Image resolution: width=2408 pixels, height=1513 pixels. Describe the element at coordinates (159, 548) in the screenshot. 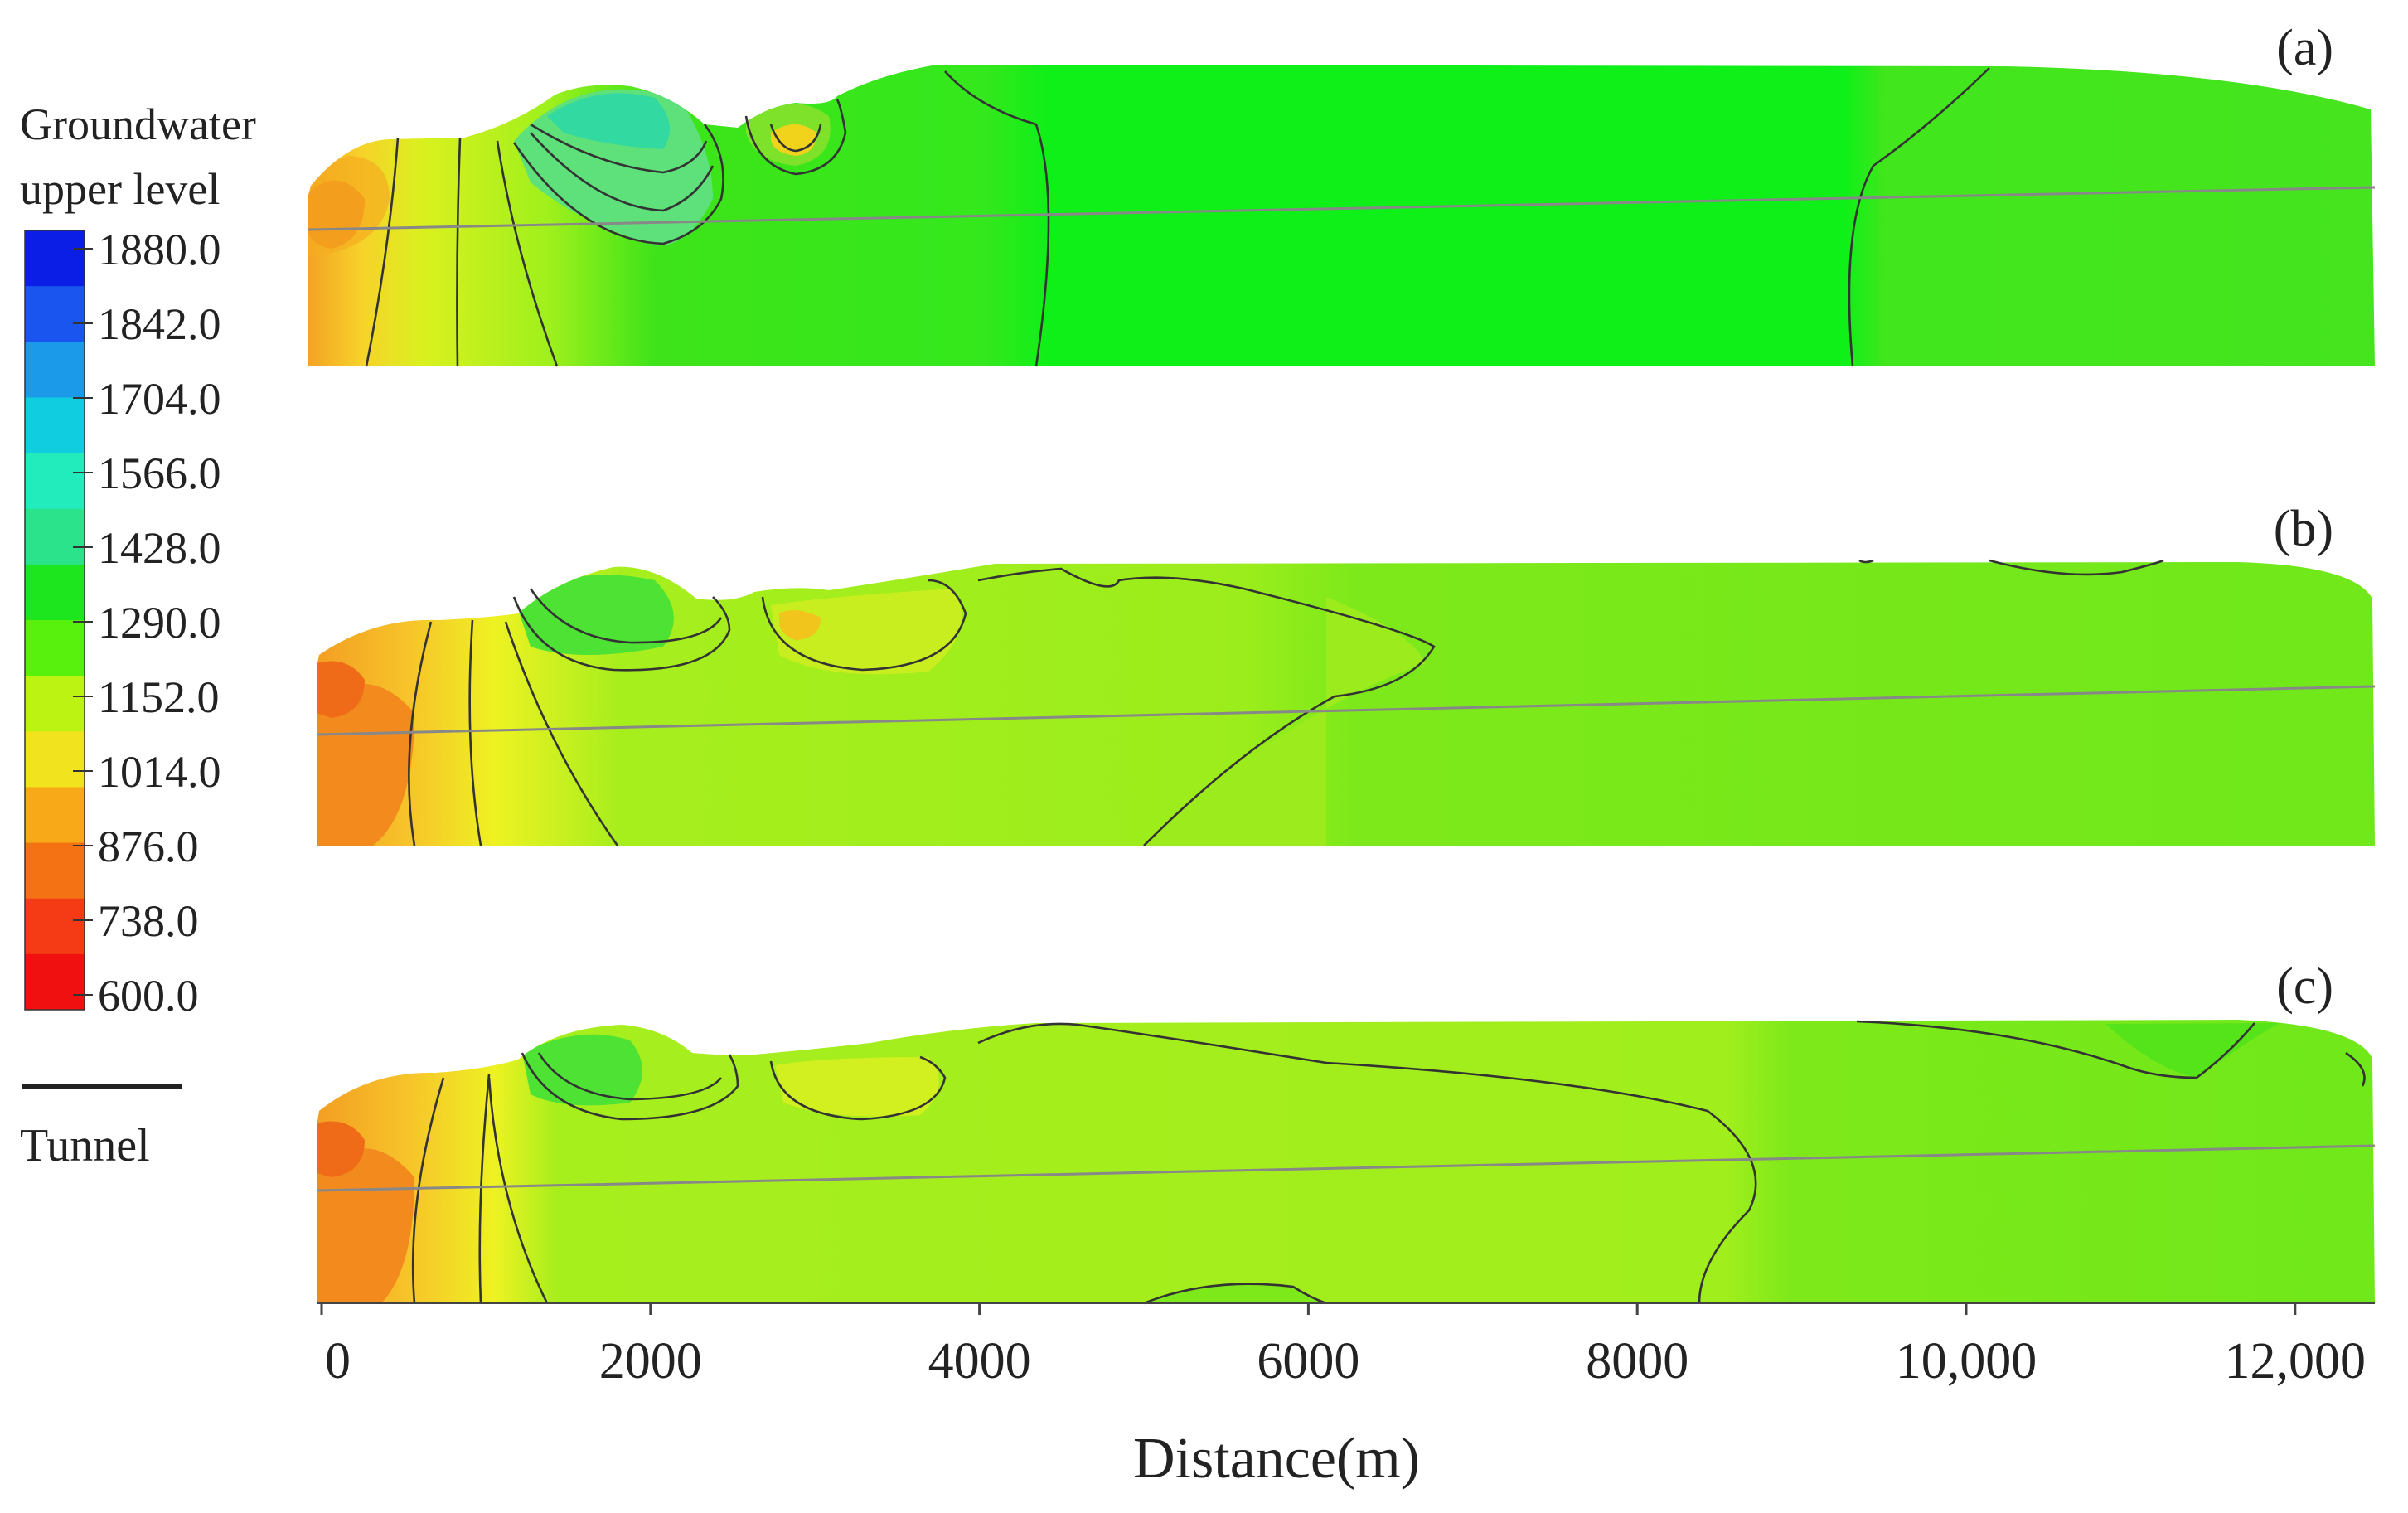

I see `legend-level-label: 1428.0` at that location.